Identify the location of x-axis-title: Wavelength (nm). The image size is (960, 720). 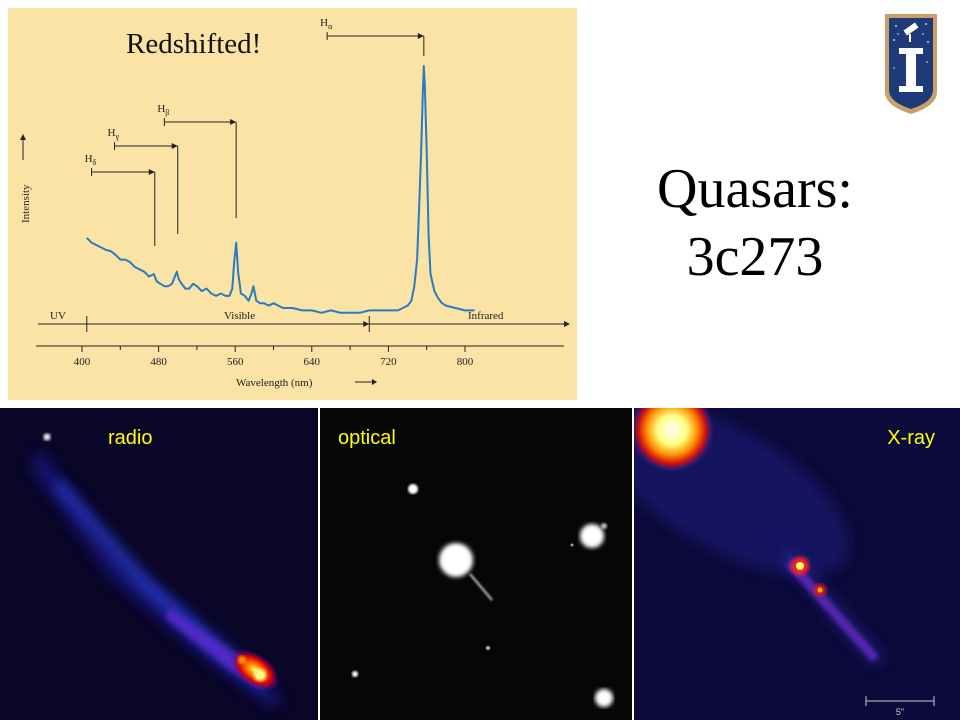
(274, 383).